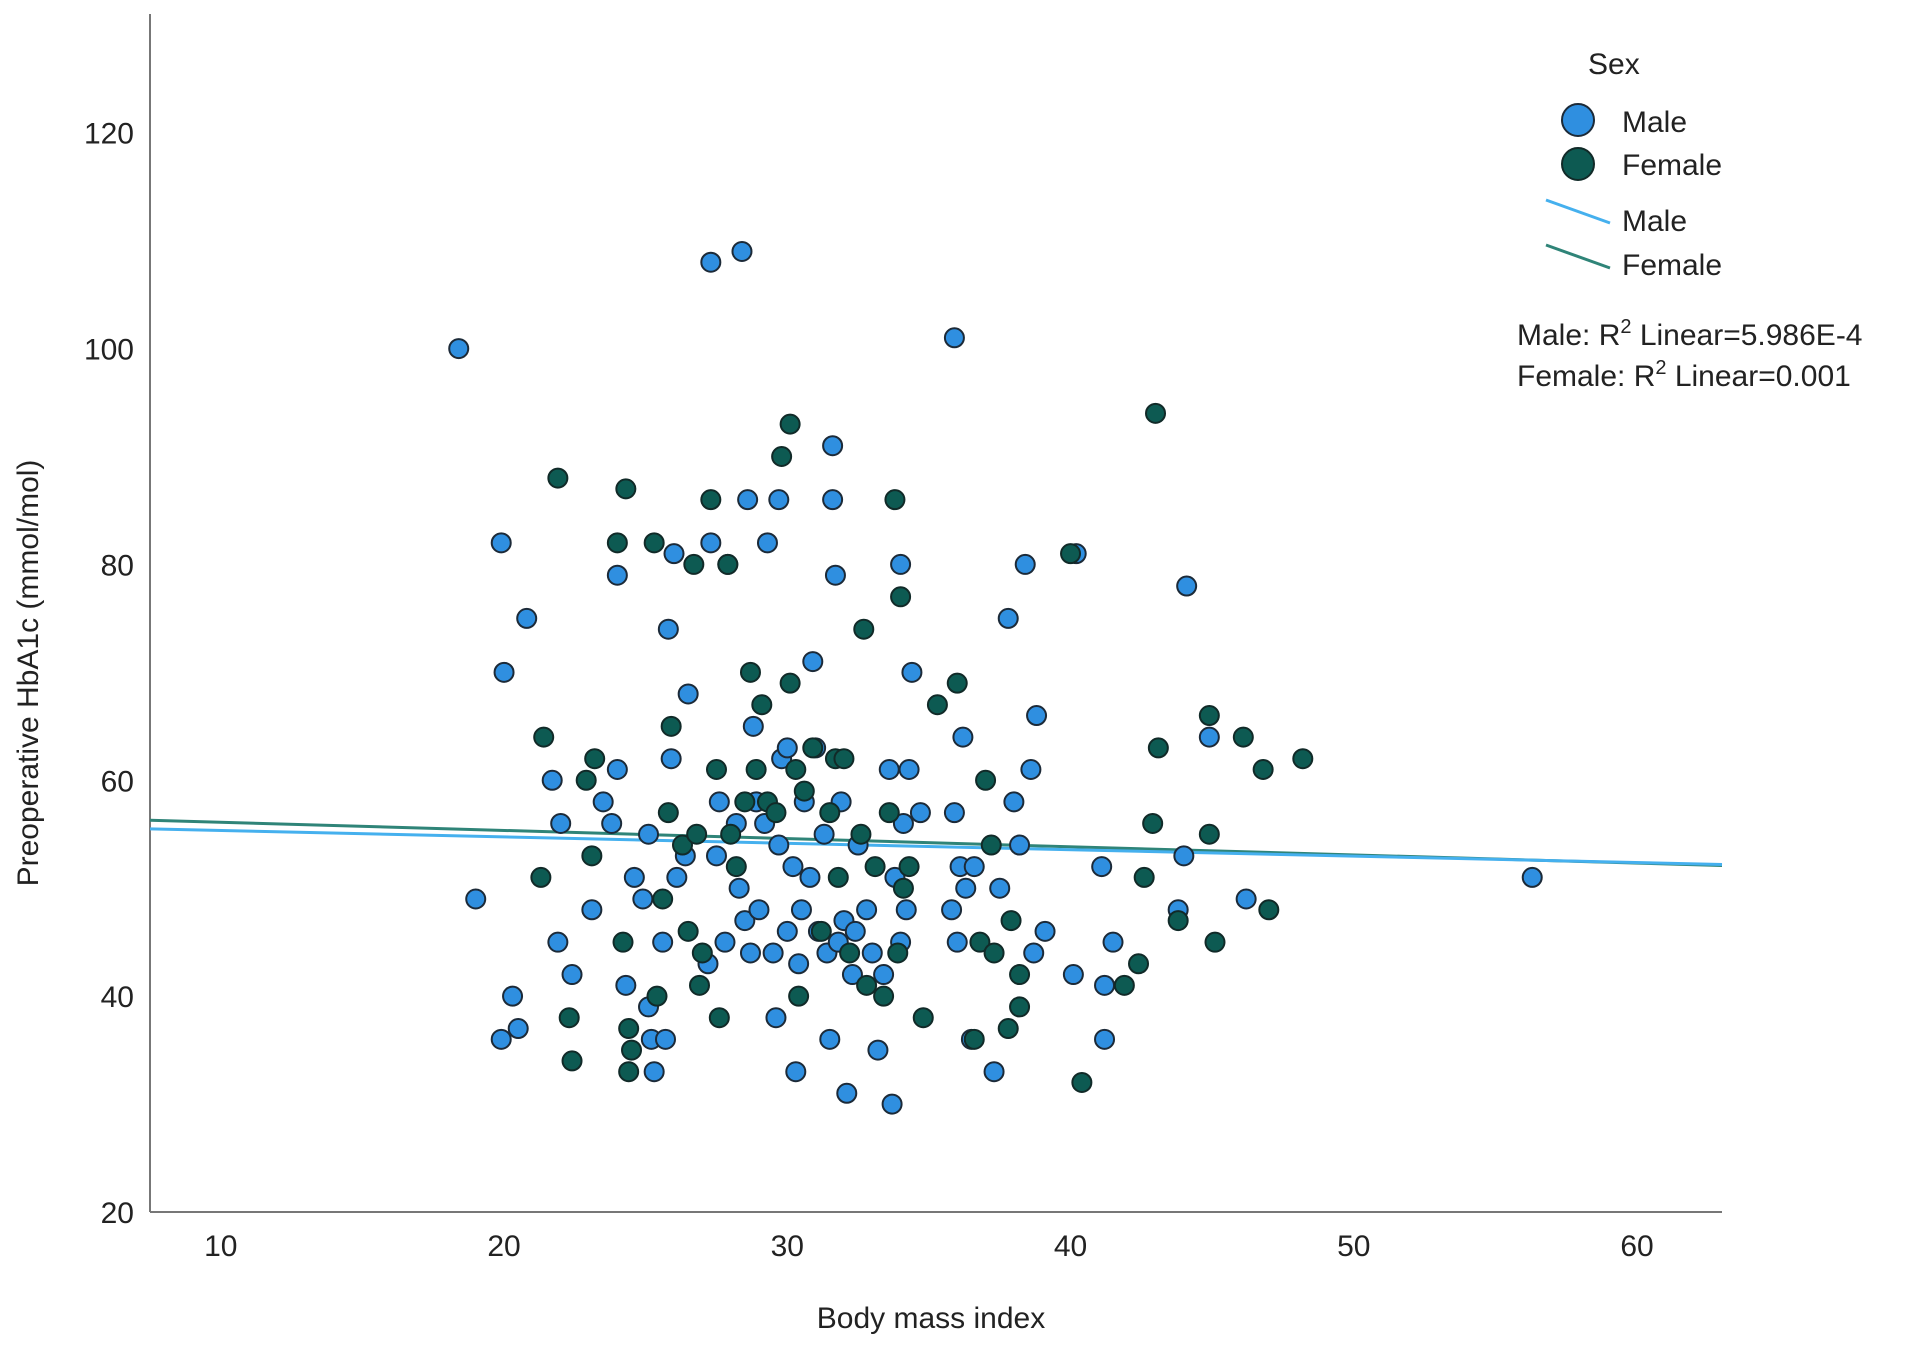  What do you see at coordinates (117, 565) in the screenshot?
I see `y-tick-label: 80` at bounding box center [117, 565].